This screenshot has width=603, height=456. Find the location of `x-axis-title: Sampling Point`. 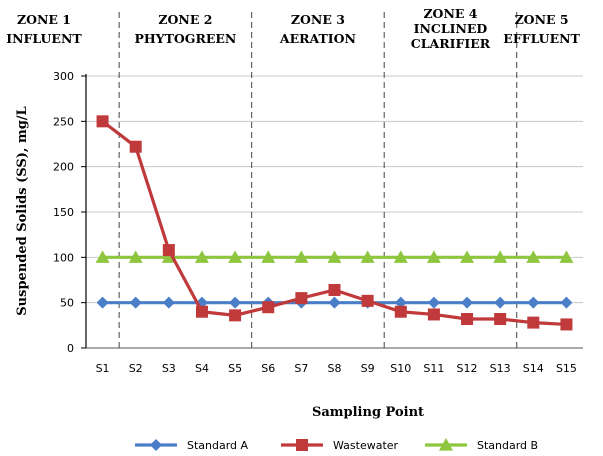

x-axis-title: Sampling Point is located at coordinates (368, 412).